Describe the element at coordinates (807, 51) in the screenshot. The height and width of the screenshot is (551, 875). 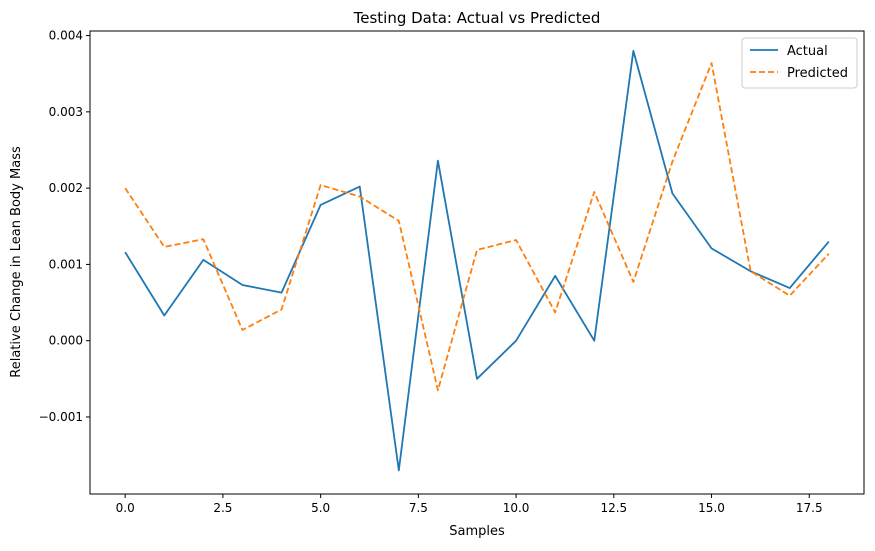
I see `legend-label-actual: Actual` at that location.